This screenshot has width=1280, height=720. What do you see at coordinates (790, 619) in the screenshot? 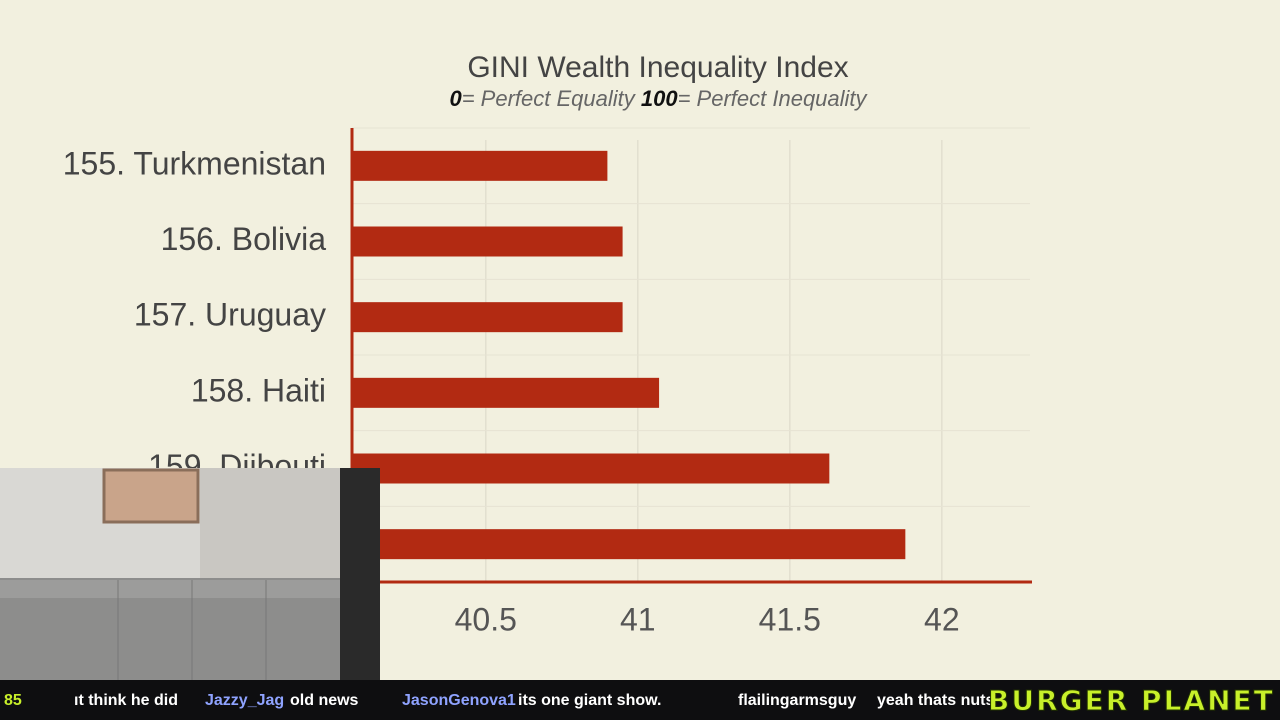
I see `x-tick-label: 41.5` at bounding box center [790, 619].